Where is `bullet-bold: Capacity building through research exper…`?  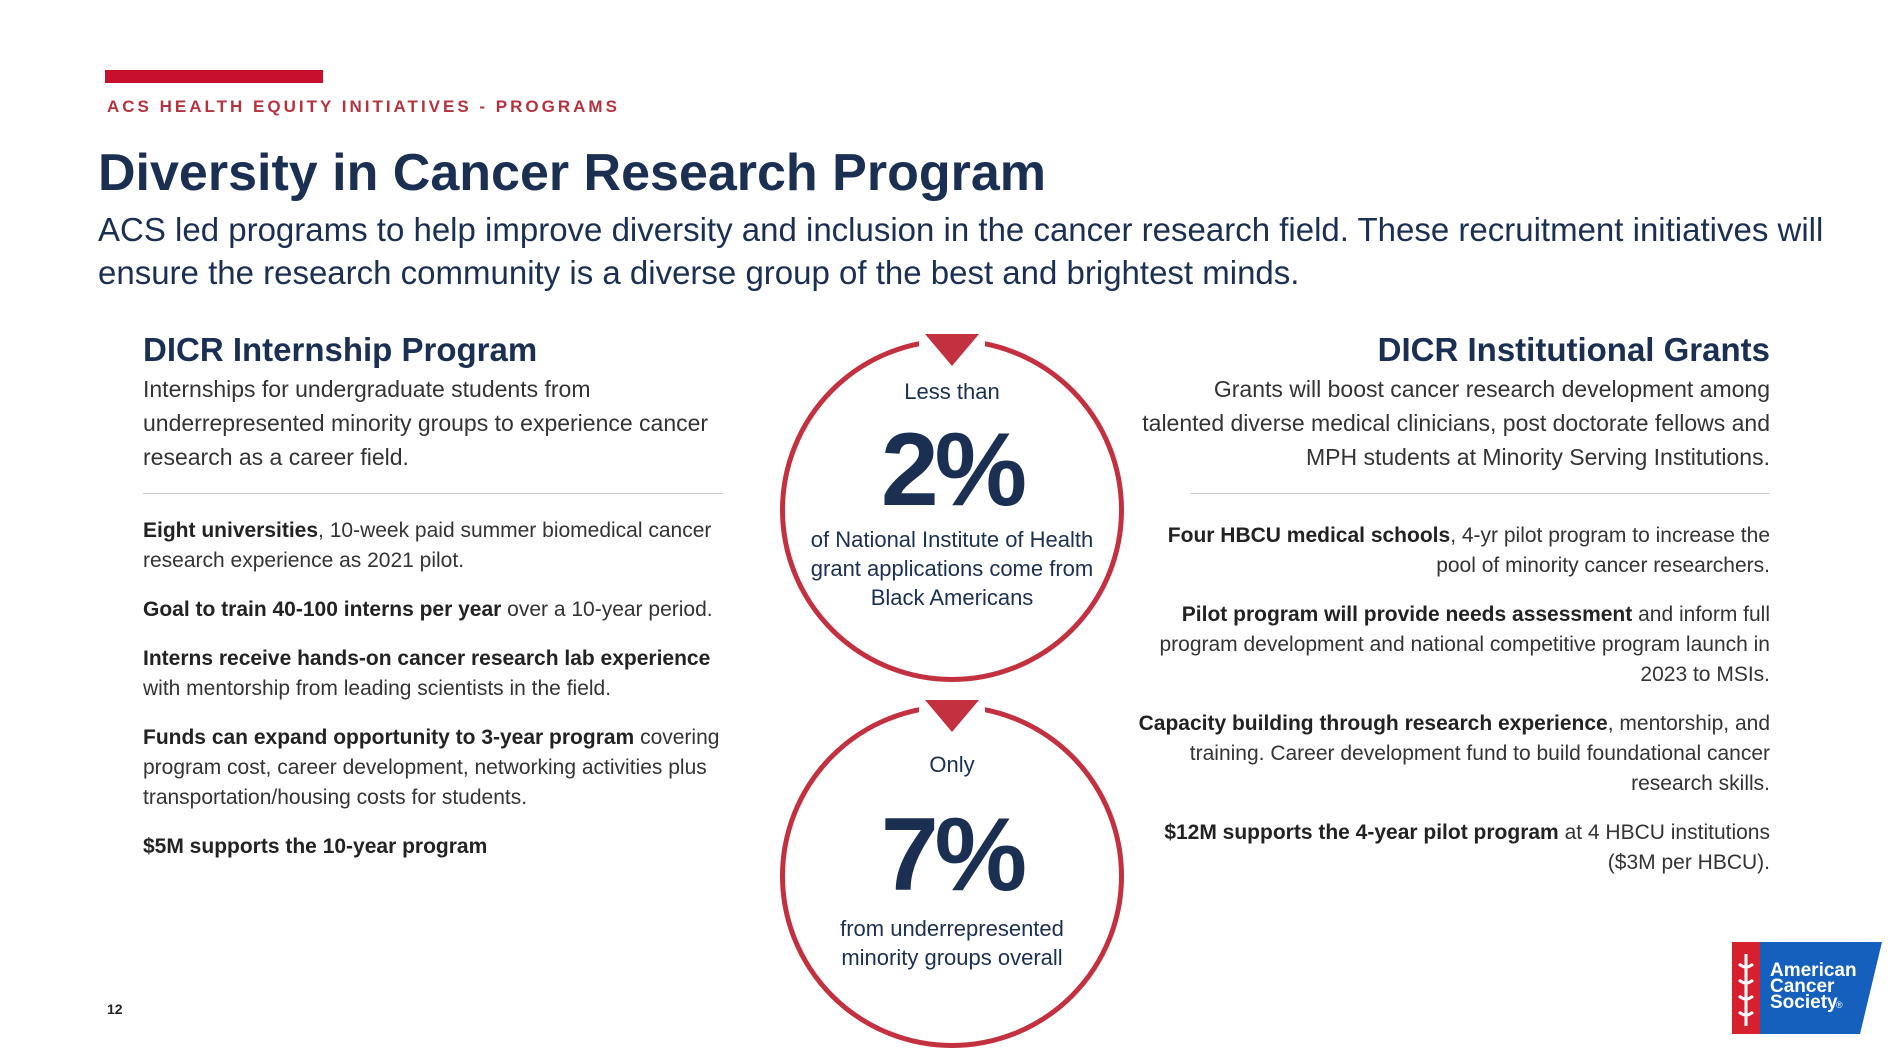
bullet-bold: Capacity building through research exper… is located at coordinates (1373, 723).